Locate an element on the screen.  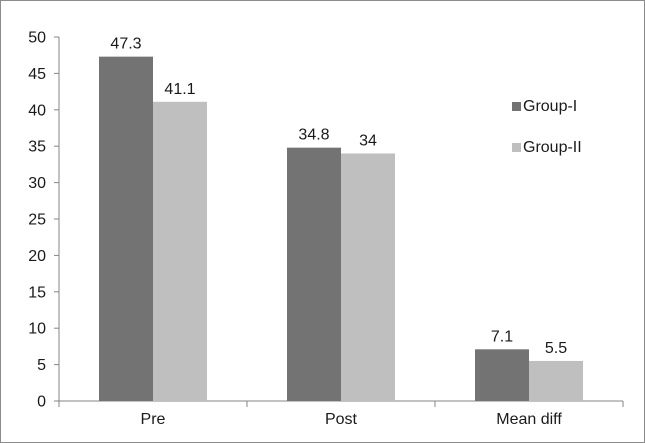
legend: Group-I Group-II is located at coordinates (547, 127).